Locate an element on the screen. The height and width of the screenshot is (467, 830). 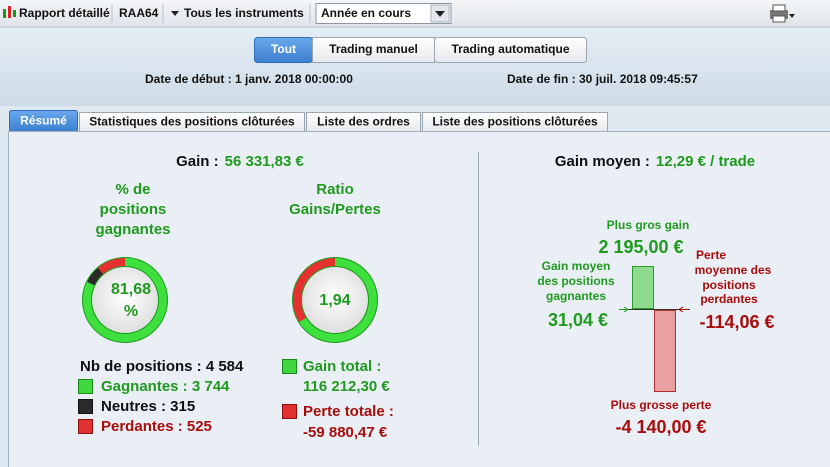
filter-auto: Trading automatique is located at coordinates (510, 50).